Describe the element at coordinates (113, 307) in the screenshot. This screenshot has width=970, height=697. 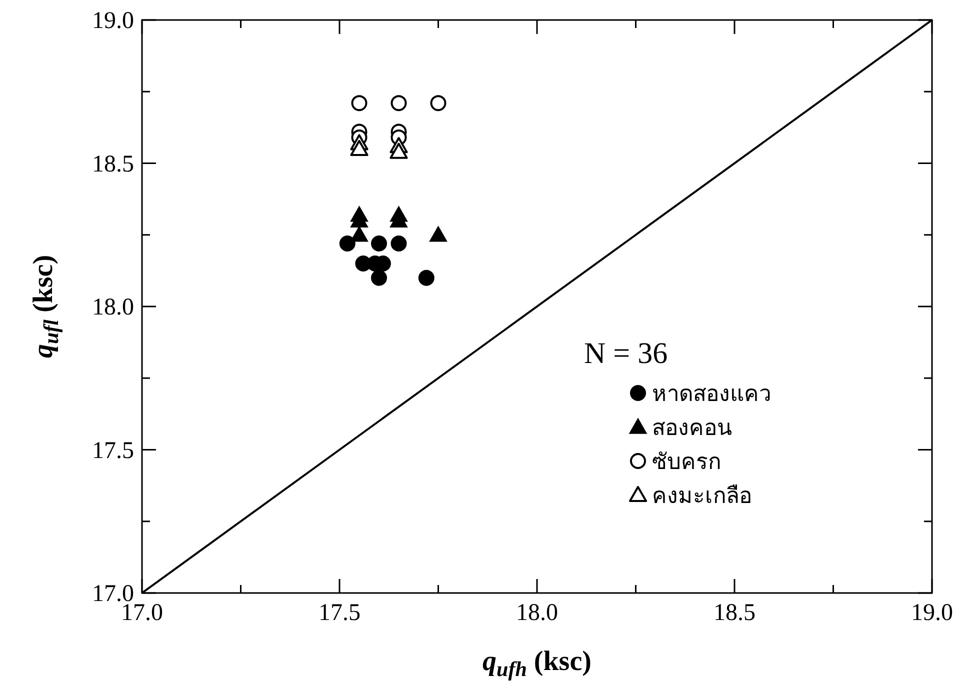
I see `y-tick-label: 18.0` at that location.